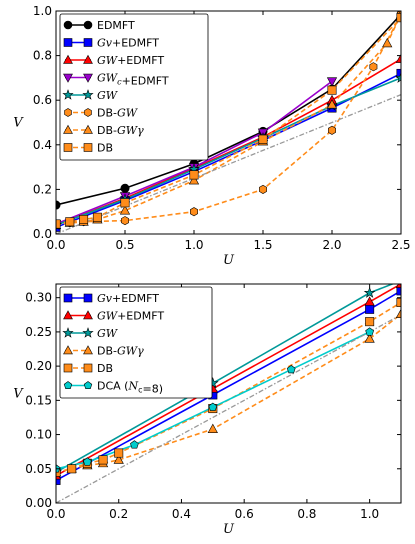 This screenshot has width=415, height=544. Describe the element at coordinates (105, 148) in the screenshot. I see `legend-label-db: DB` at that location.